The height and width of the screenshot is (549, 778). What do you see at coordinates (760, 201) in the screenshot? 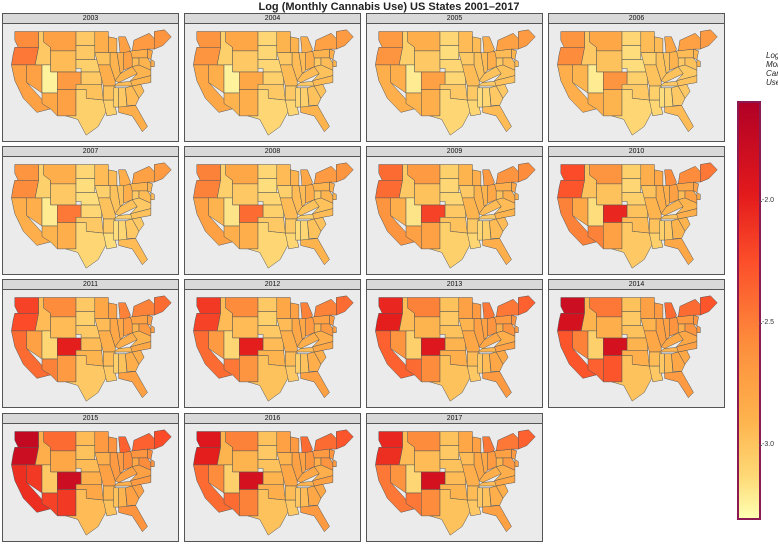
I see `legend-tick-mark` at bounding box center [760, 201].